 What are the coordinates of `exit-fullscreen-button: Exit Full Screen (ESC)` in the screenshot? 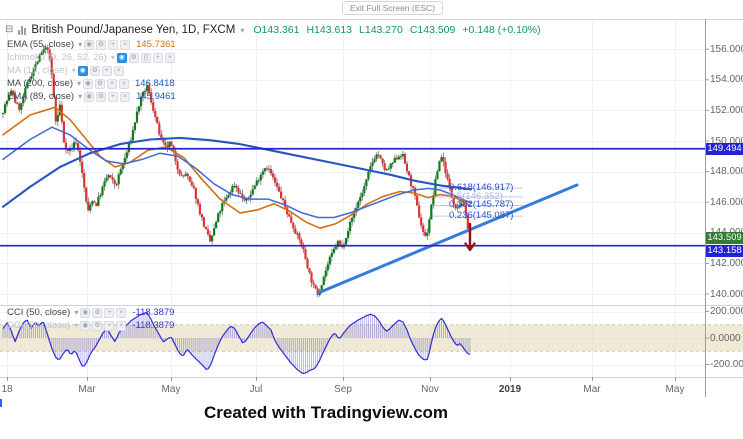 It's located at (393, 8).